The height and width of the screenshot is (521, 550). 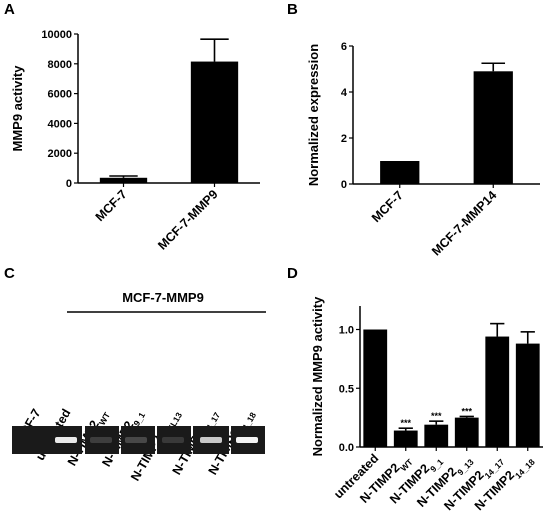 I want to click on gel-lane-label-subscript: 9_1, so click(x=139, y=419).